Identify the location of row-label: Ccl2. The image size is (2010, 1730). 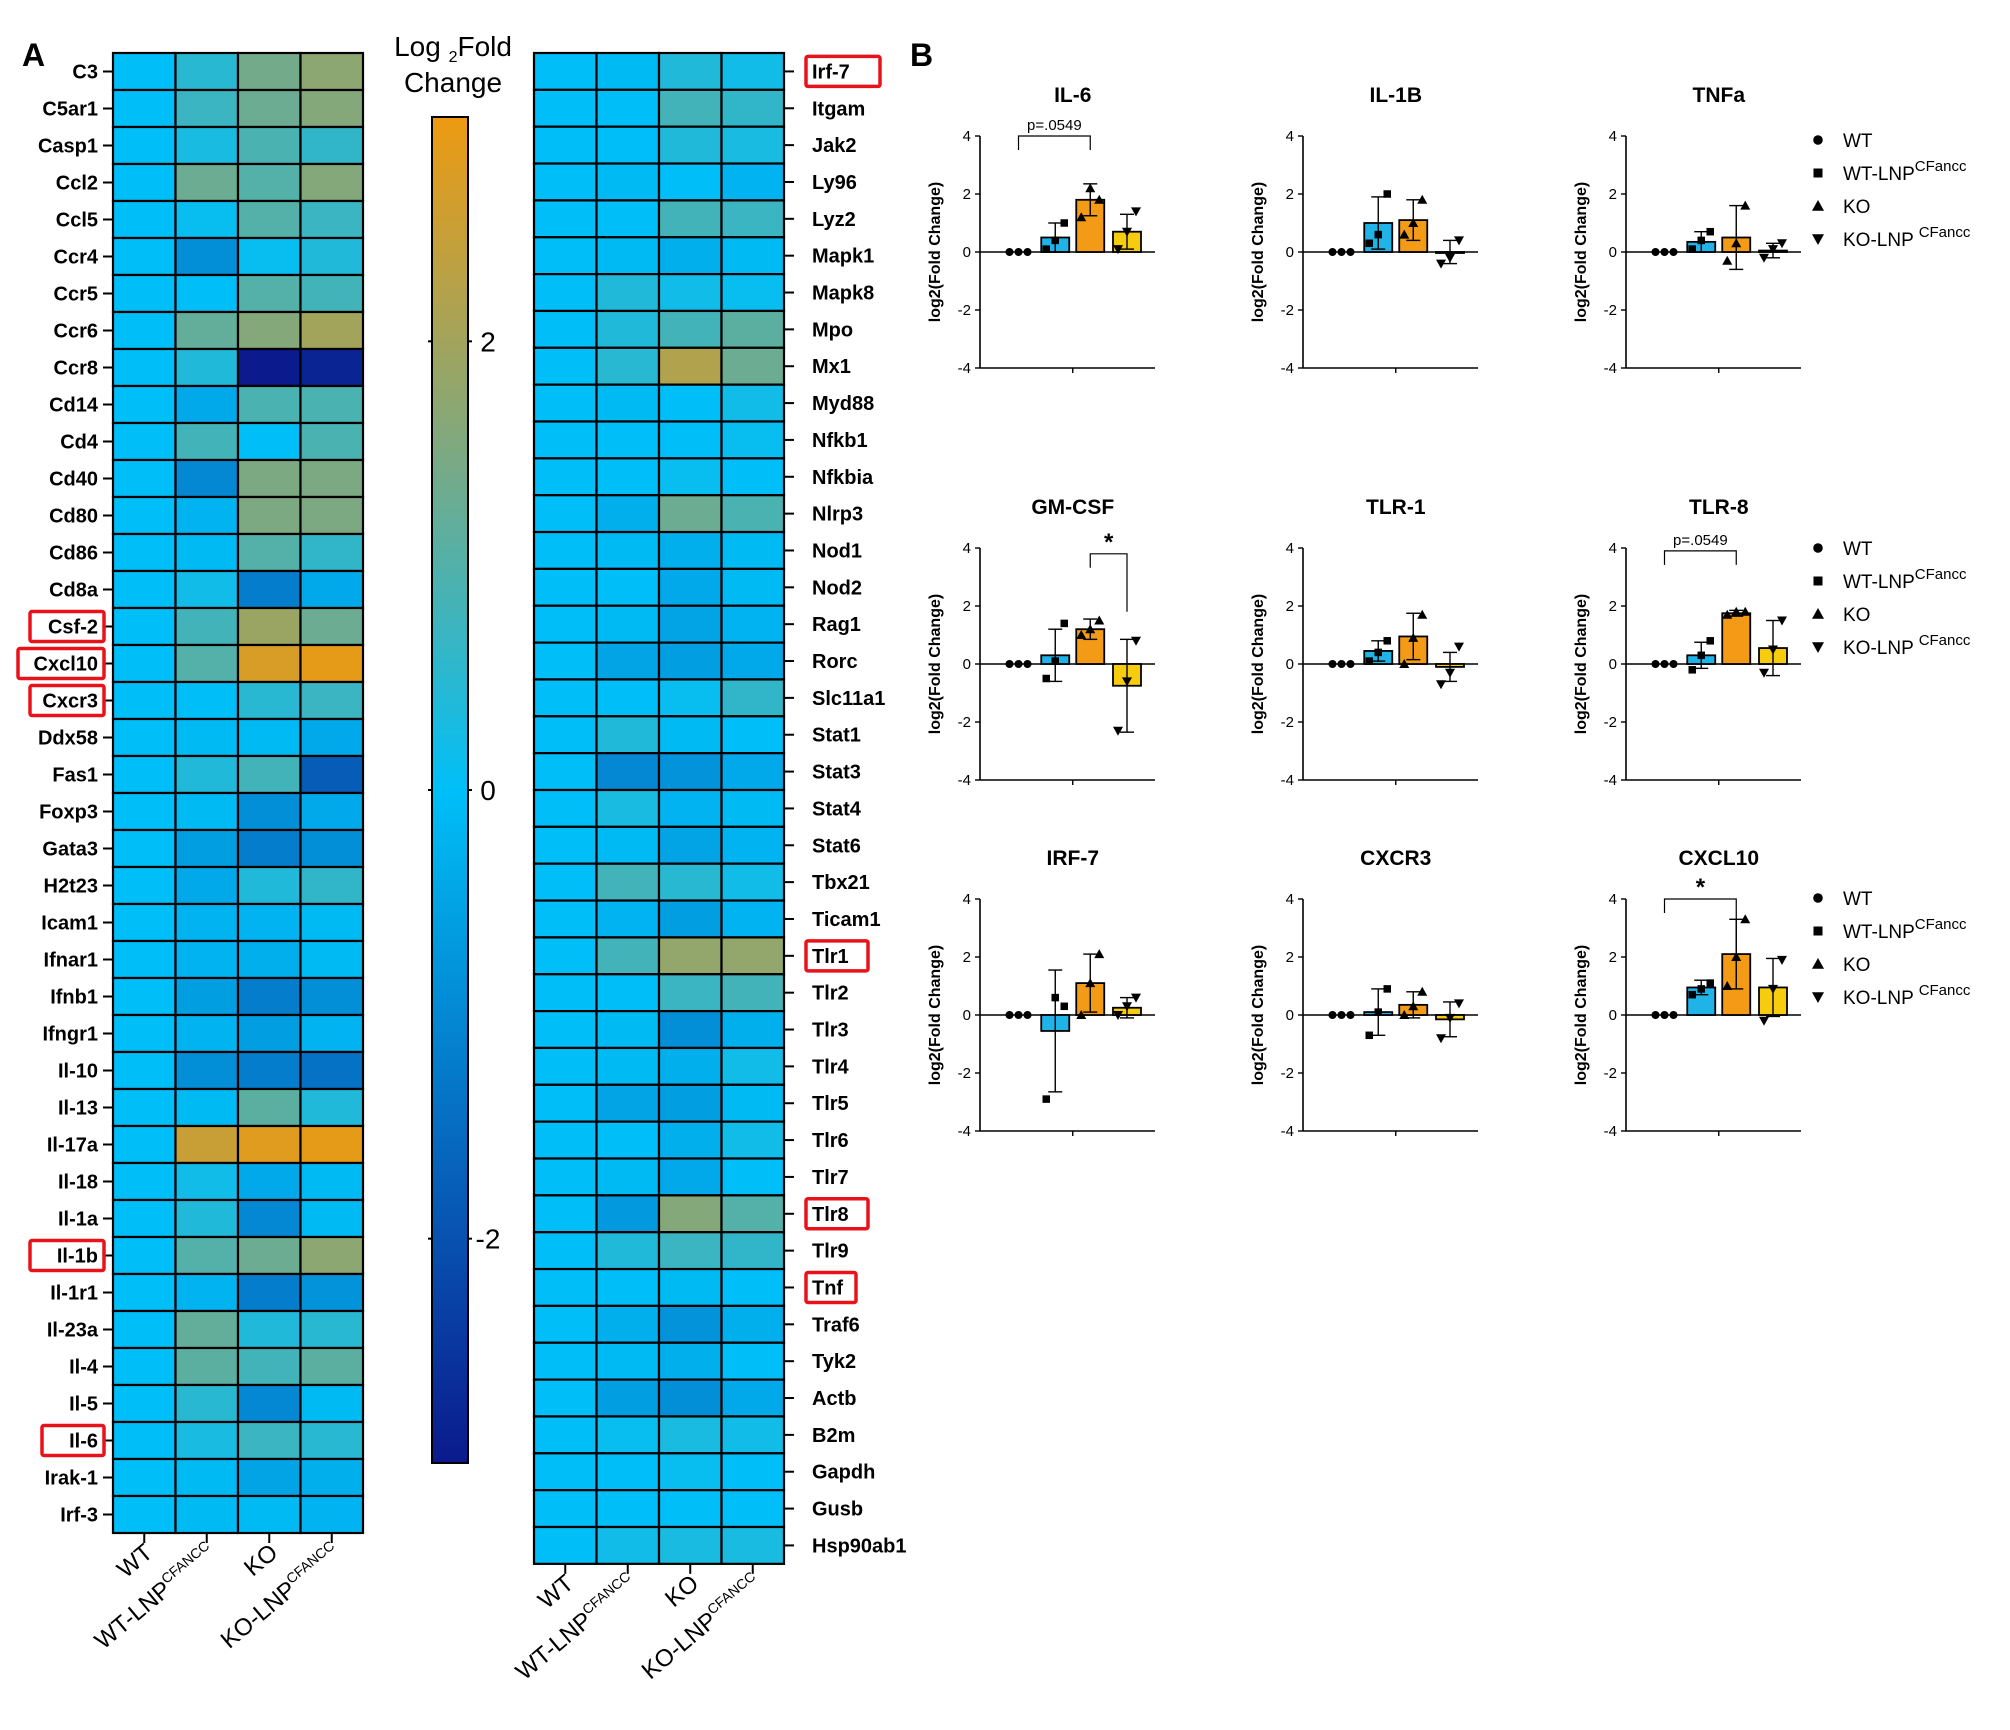
(77, 184).